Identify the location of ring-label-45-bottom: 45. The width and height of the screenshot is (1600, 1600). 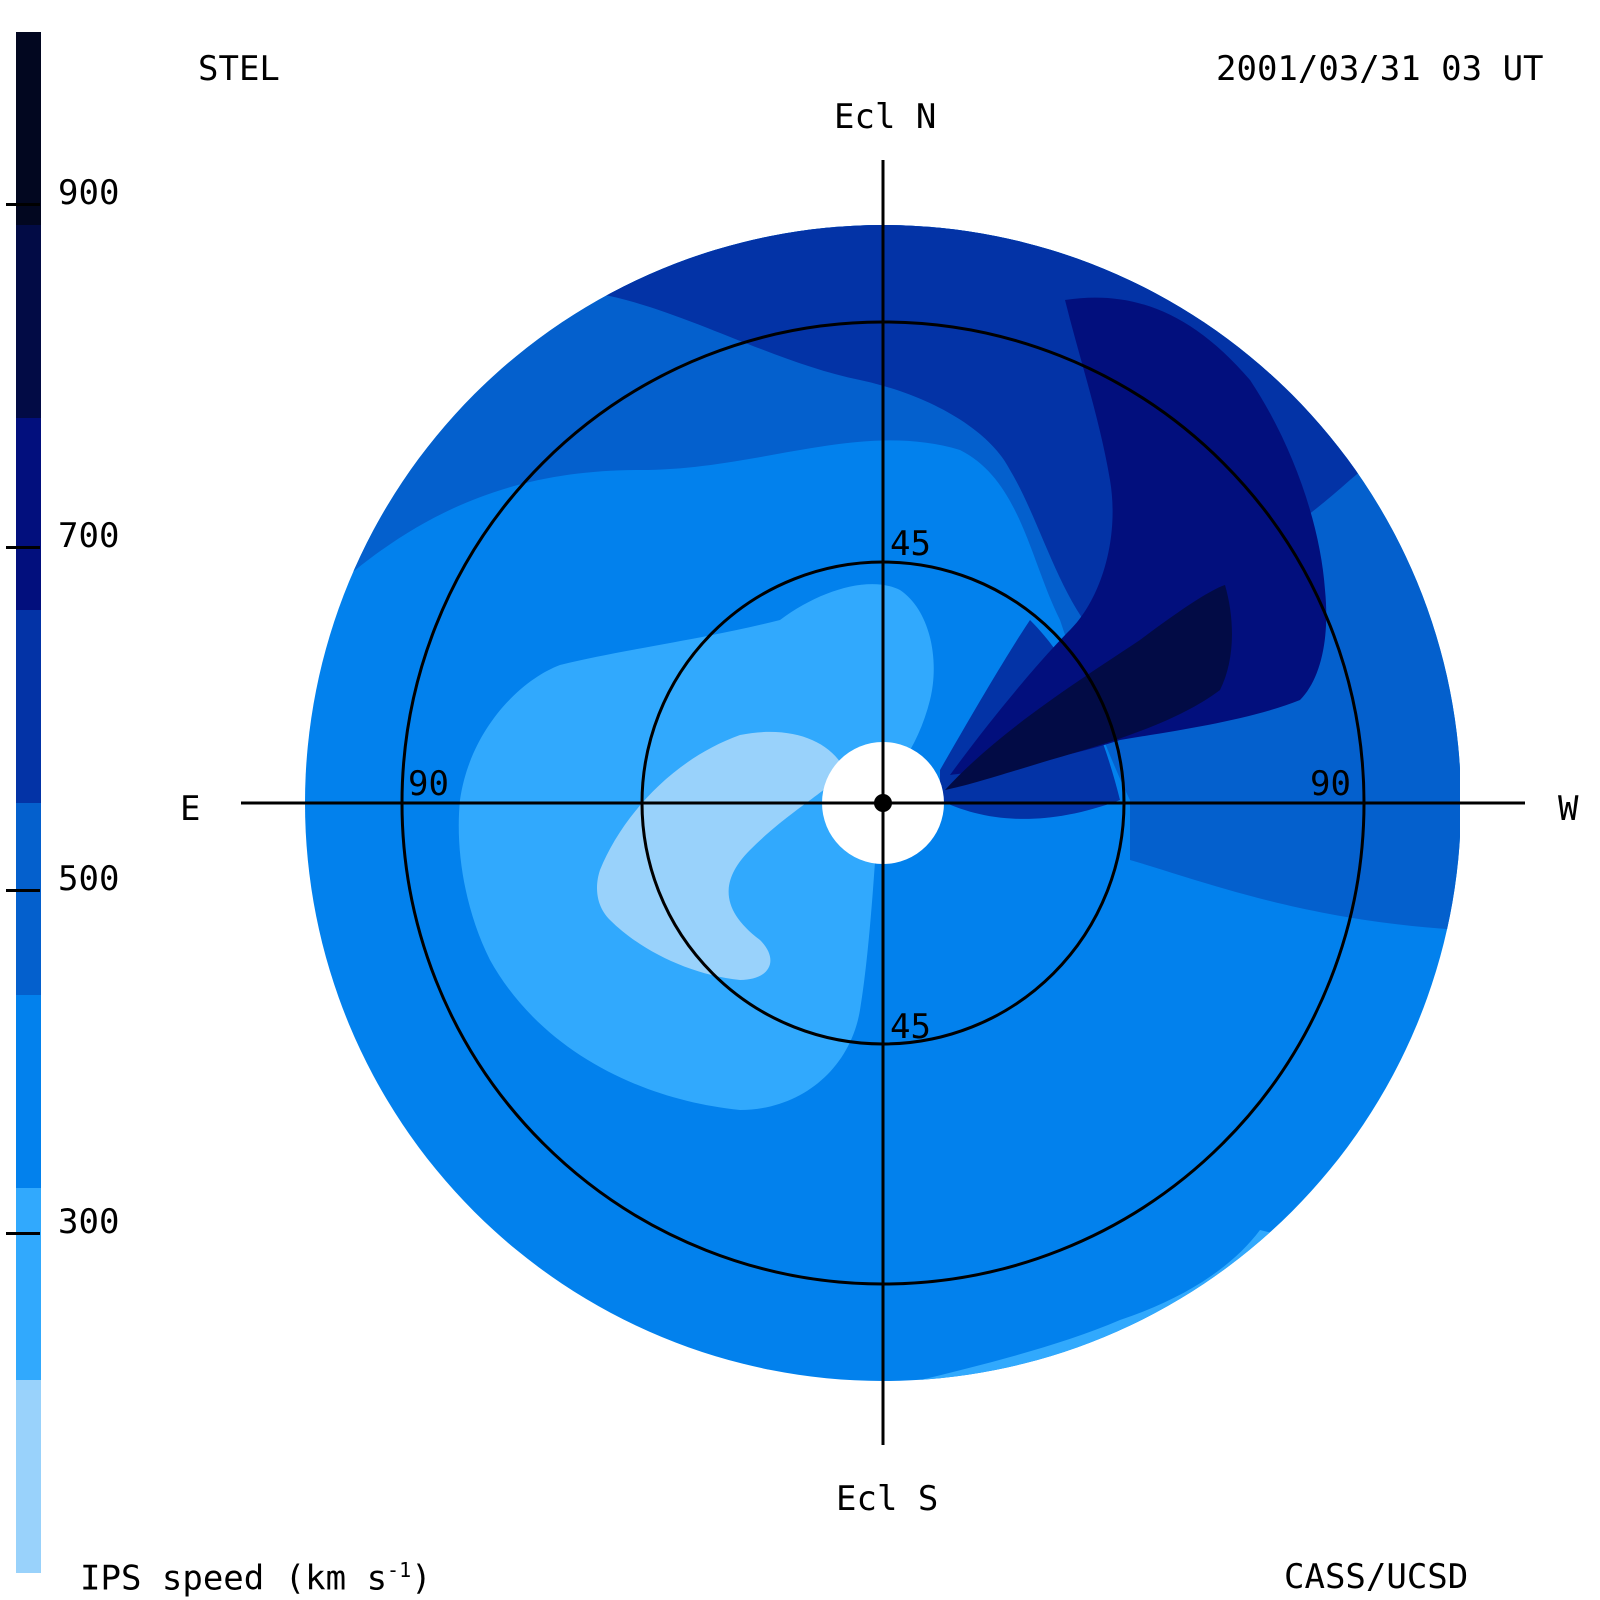
(910, 1027).